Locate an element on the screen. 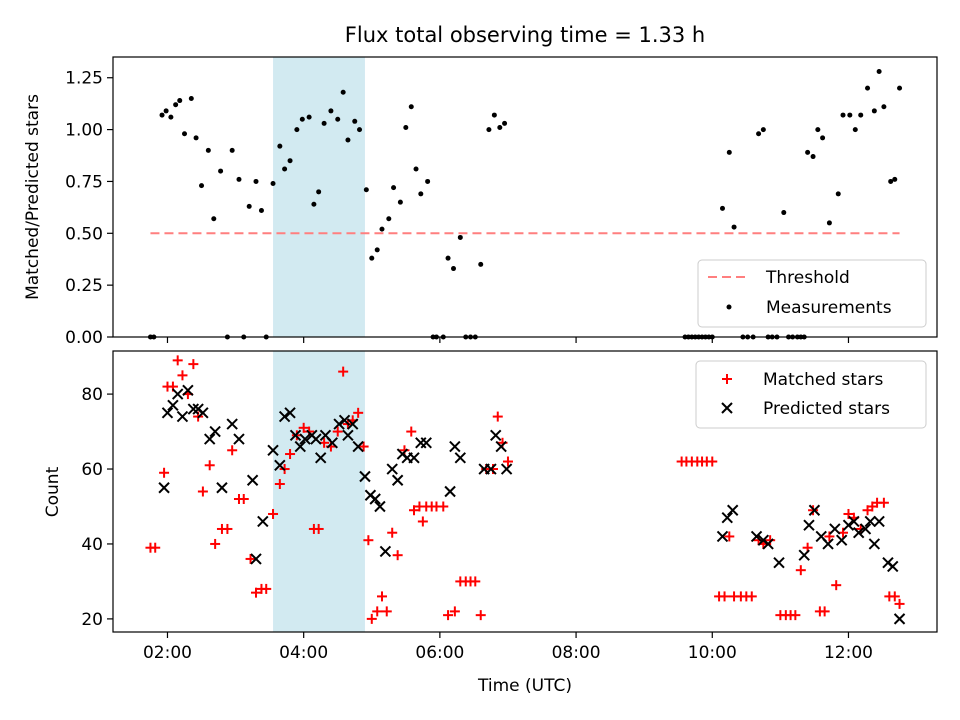  ratio-legend: Threshold Measurements is located at coordinates (812, 293).